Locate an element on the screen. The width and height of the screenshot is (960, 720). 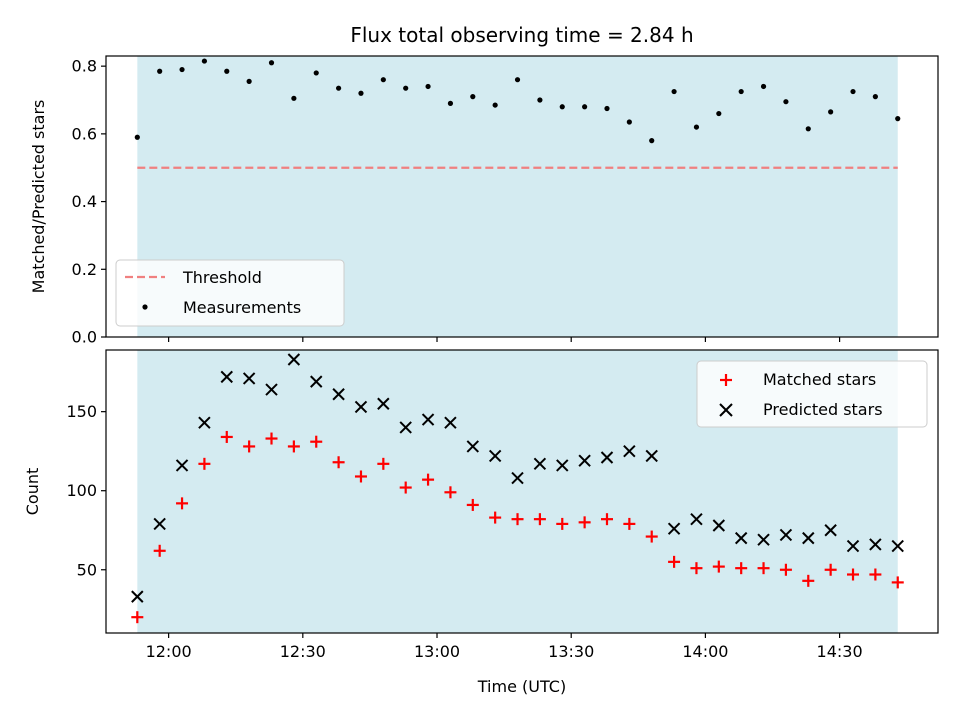
bottom-x-ticks: 12:00 12:30 13:00 13:30 14:00 14:30 is located at coordinates (504, 647).